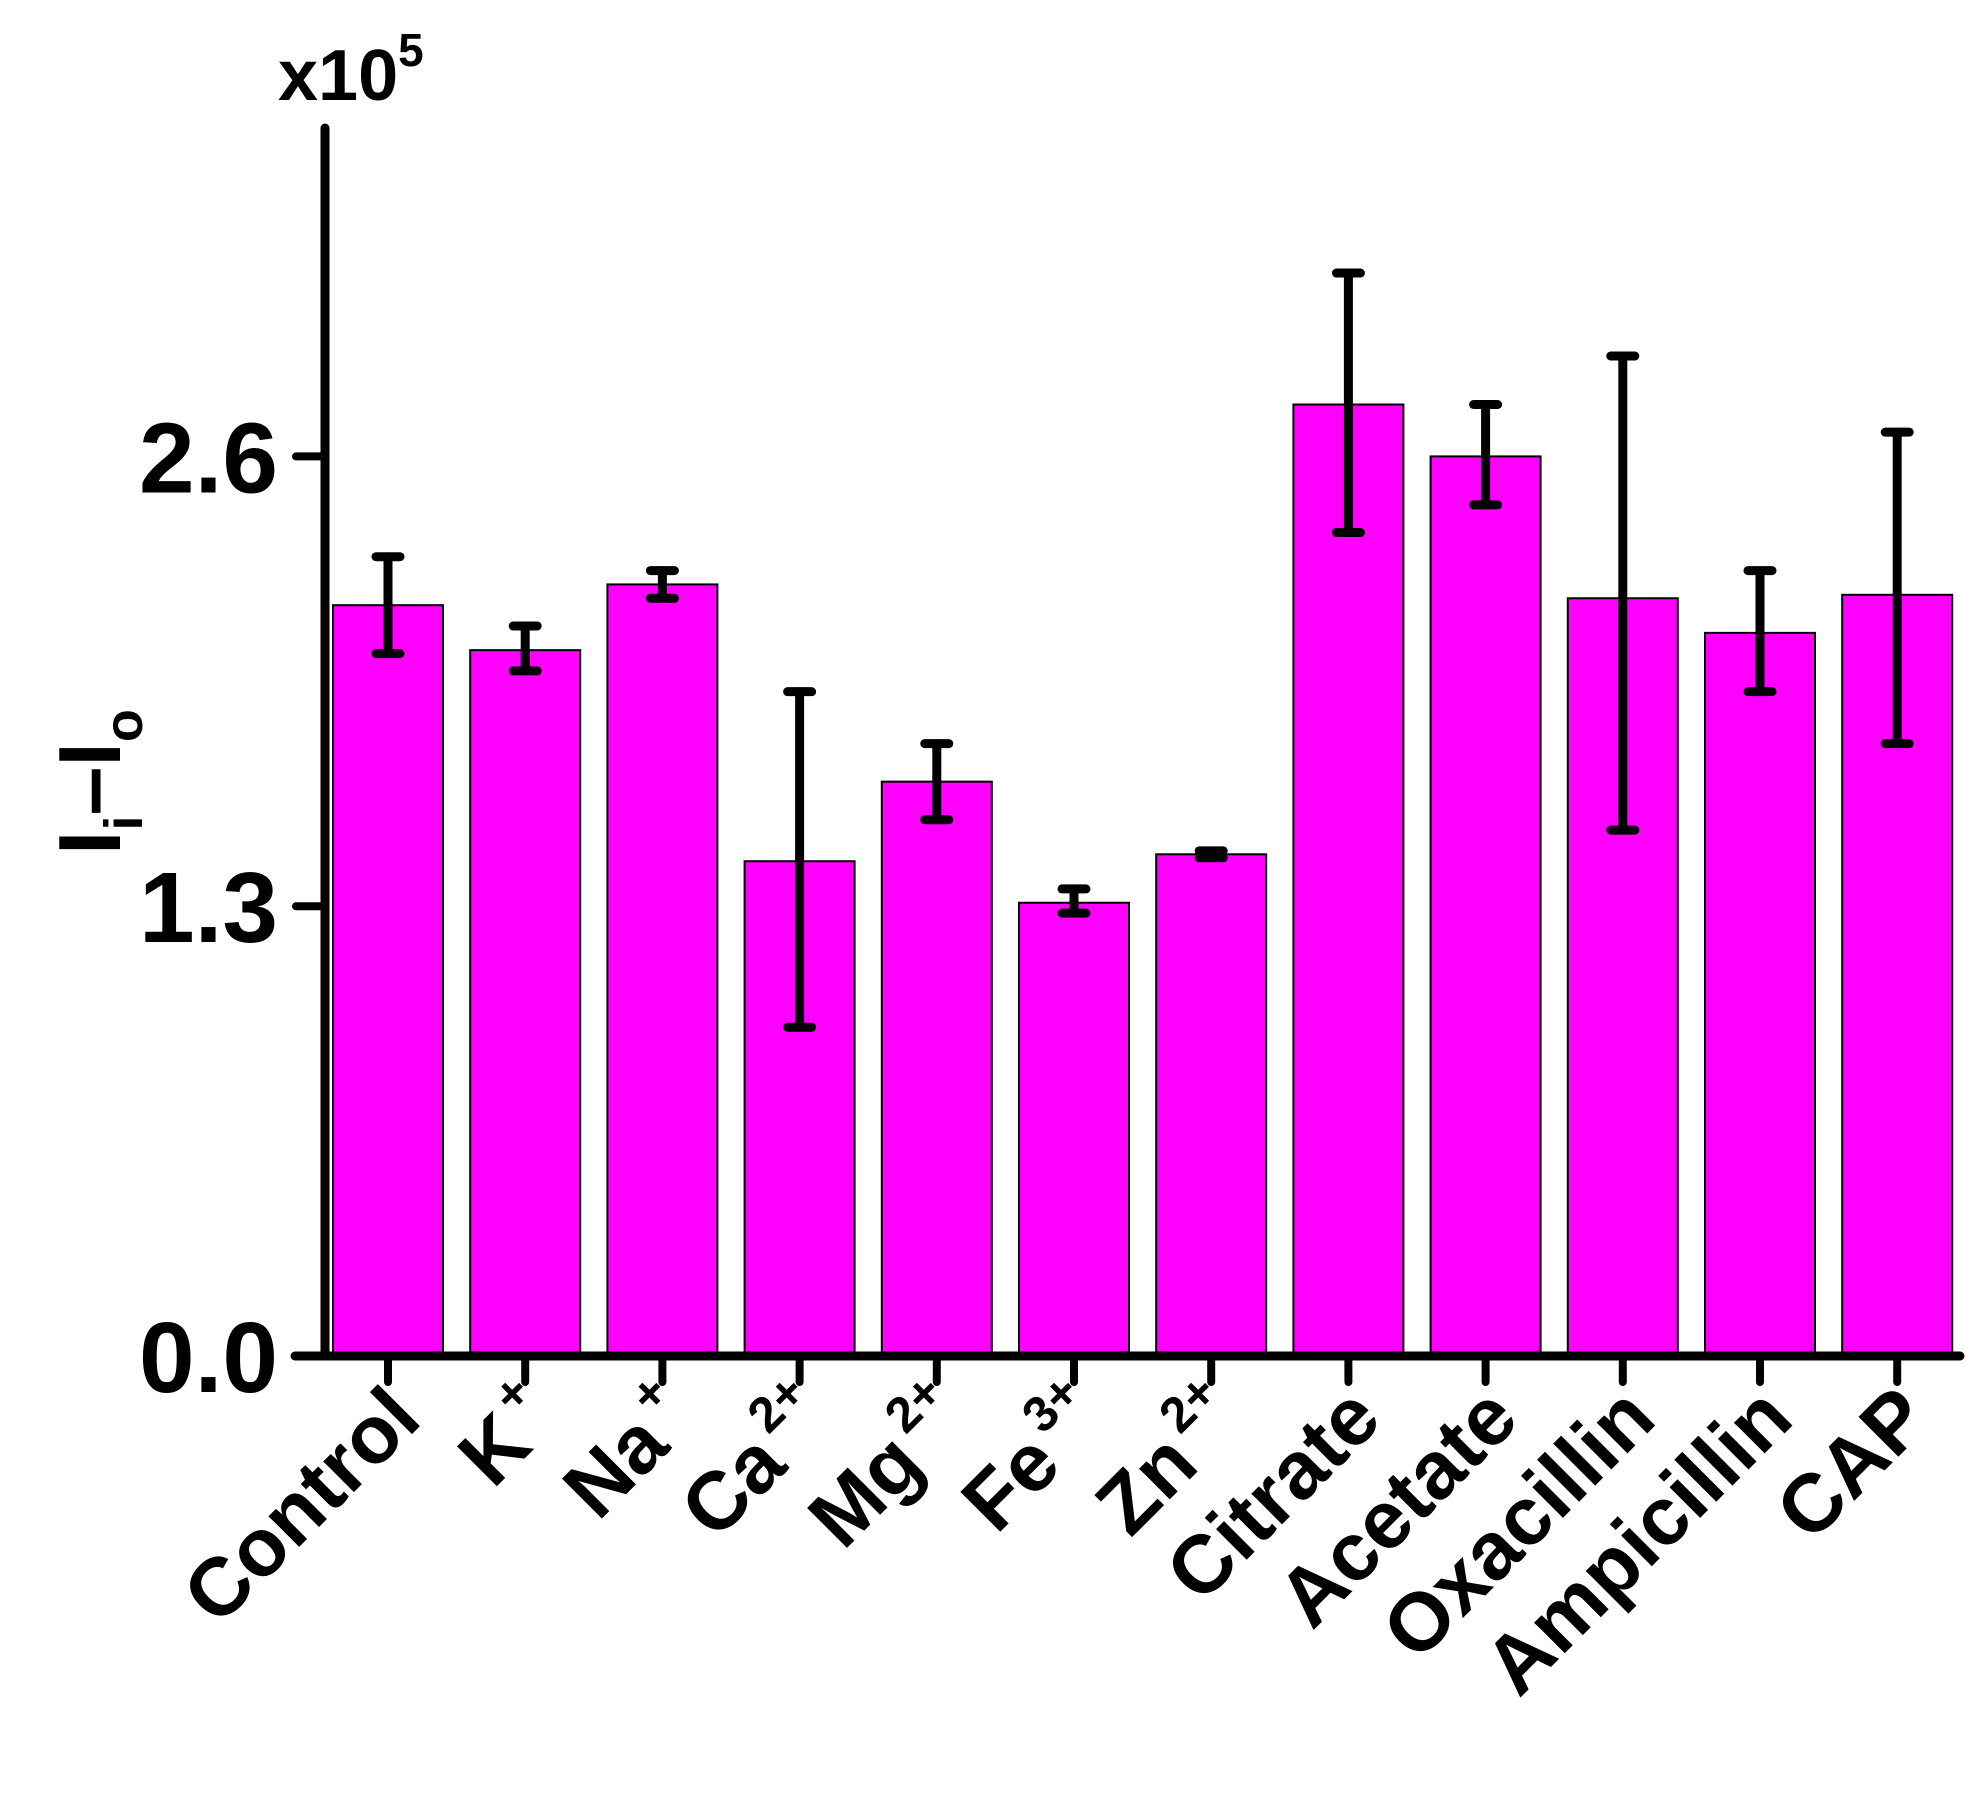 The height and width of the screenshot is (1807, 1981). What do you see at coordinates (208, 458) in the screenshot?
I see `y-tick-label: 2.6` at bounding box center [208, 458].